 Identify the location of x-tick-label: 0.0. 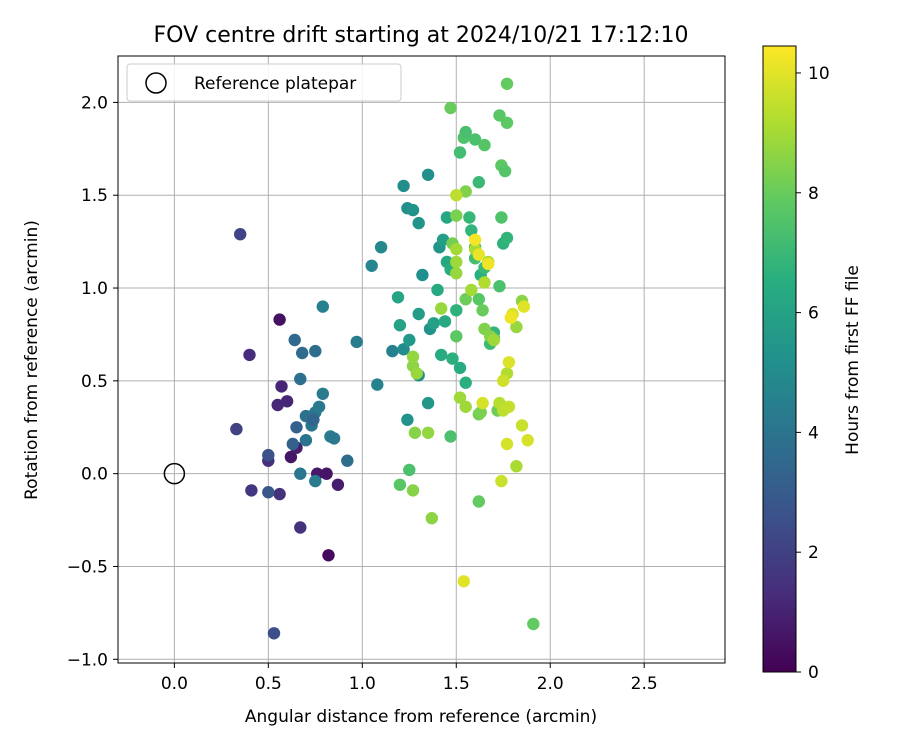
(174, 684).